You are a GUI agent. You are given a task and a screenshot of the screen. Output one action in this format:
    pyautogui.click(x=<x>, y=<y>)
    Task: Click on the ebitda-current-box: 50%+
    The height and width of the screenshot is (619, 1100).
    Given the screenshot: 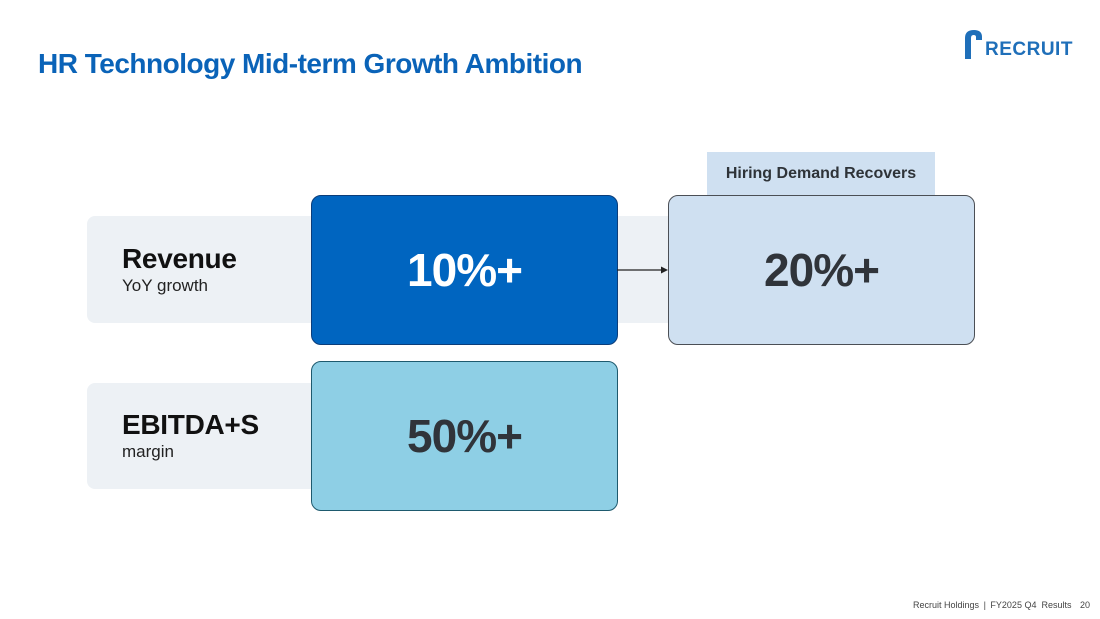 What is the action you would take?
    pyautogui.click(x=464, y=436)
    